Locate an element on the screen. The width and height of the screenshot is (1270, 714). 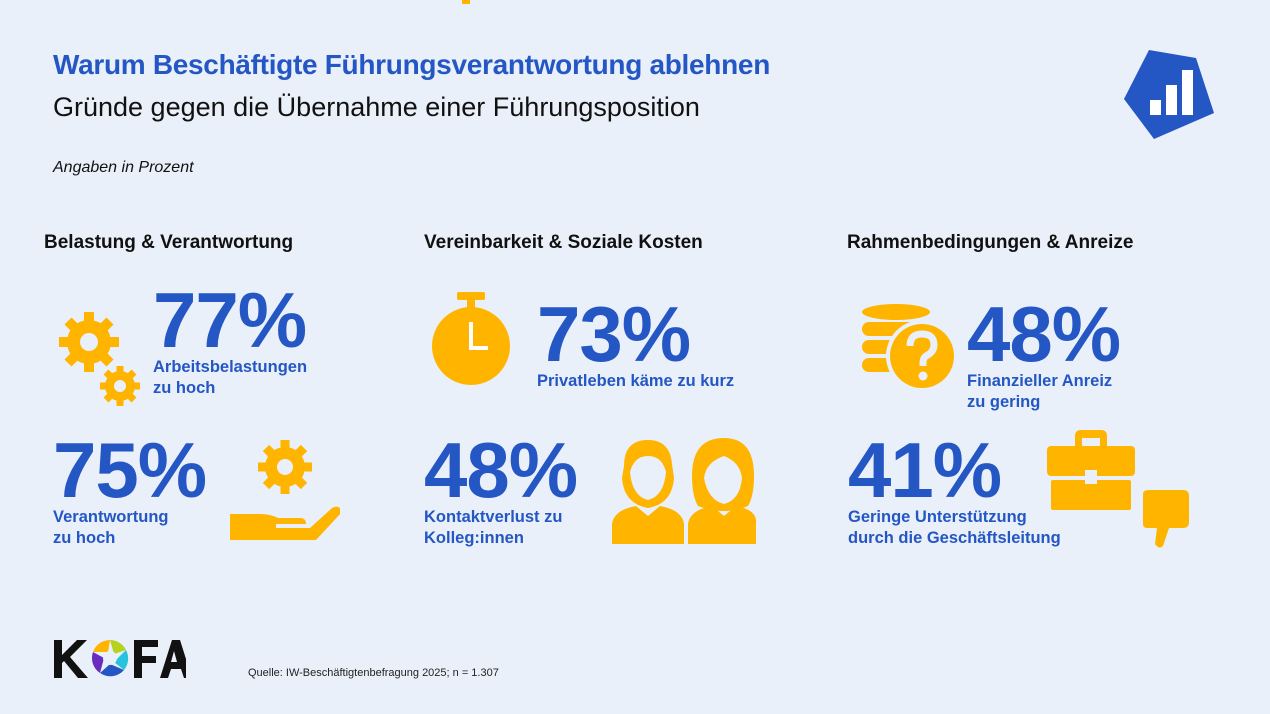
people-icon is located at coordinates (684, 491).